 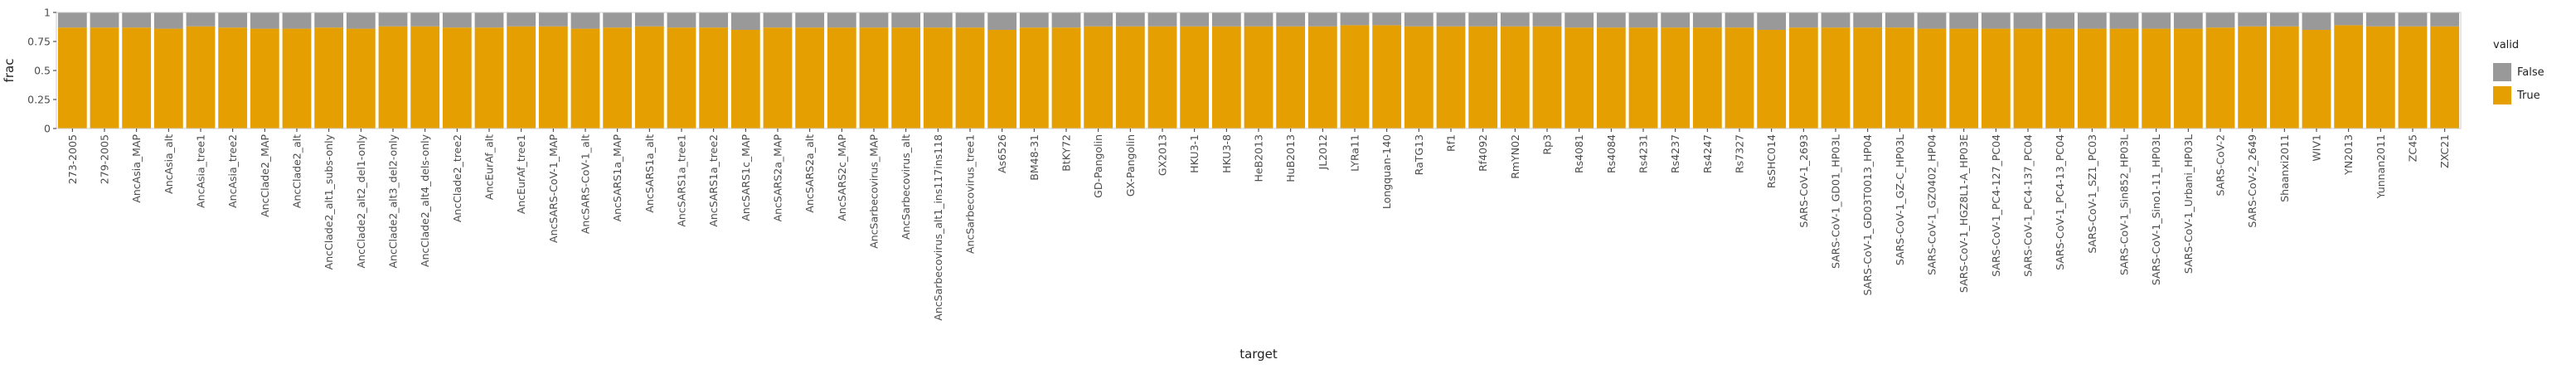 I want to click on legend-swatch-true, so click(x=2502, y=95).